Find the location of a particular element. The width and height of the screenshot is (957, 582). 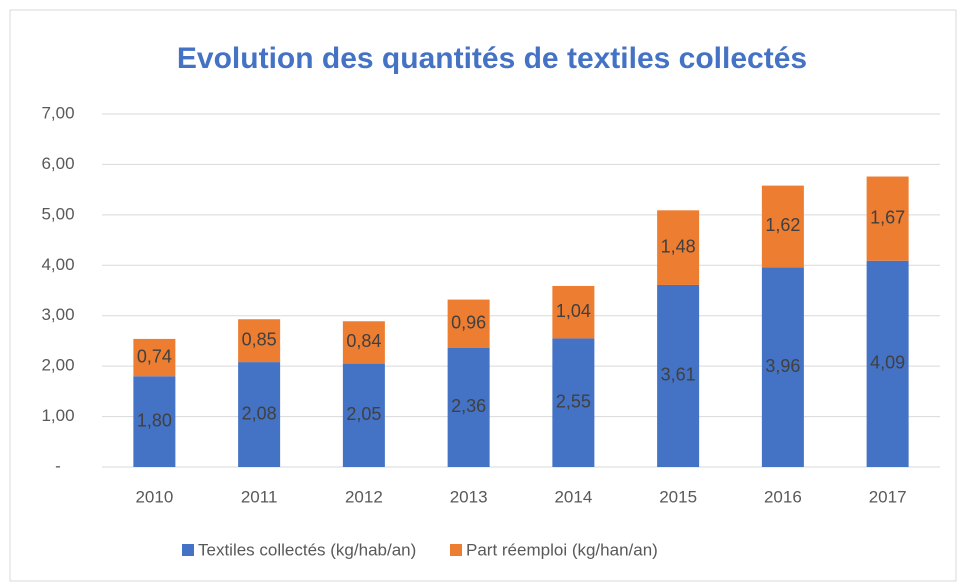

y-tick-label: 6,00 is located at coordinates (57, 163).